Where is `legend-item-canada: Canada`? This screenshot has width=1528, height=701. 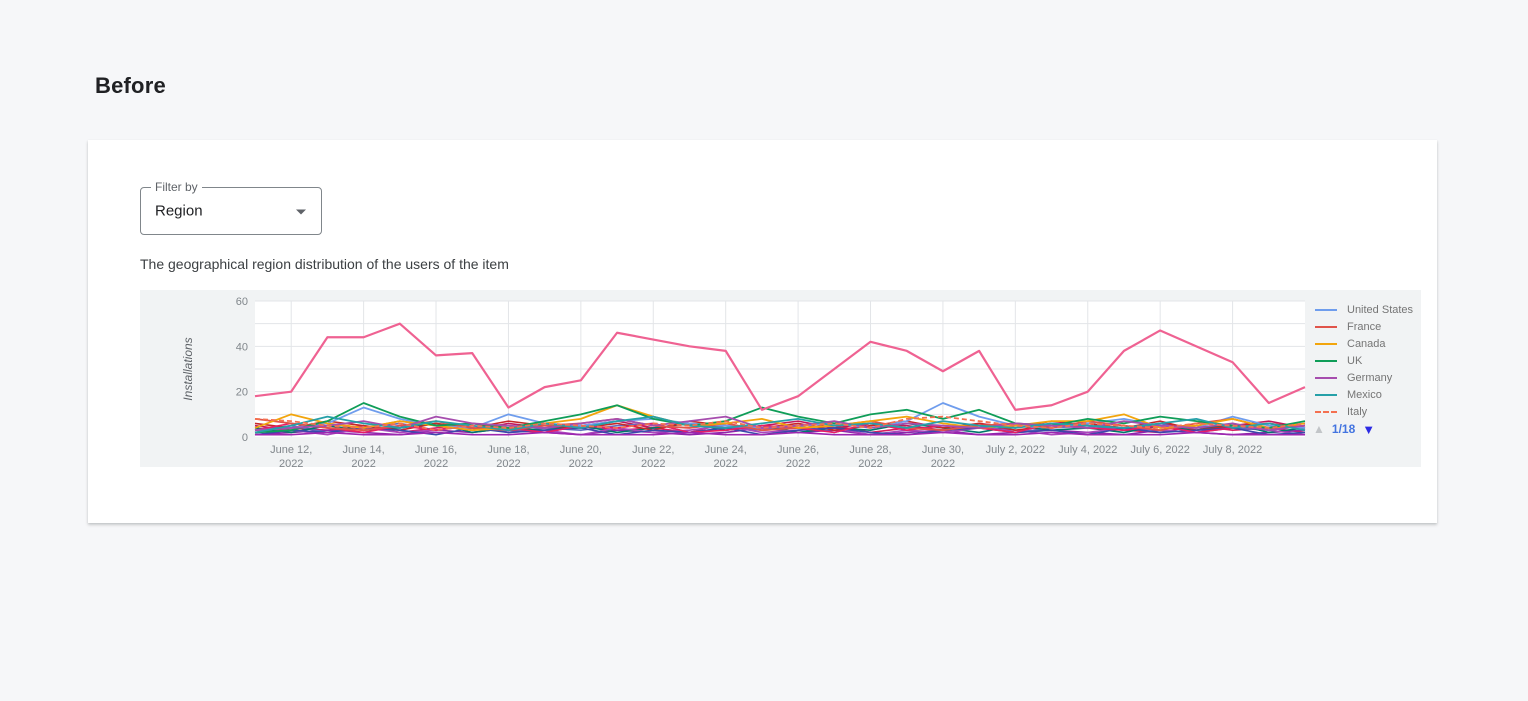 legend-item-canada: Canada is located at coordinates (1364, 343).